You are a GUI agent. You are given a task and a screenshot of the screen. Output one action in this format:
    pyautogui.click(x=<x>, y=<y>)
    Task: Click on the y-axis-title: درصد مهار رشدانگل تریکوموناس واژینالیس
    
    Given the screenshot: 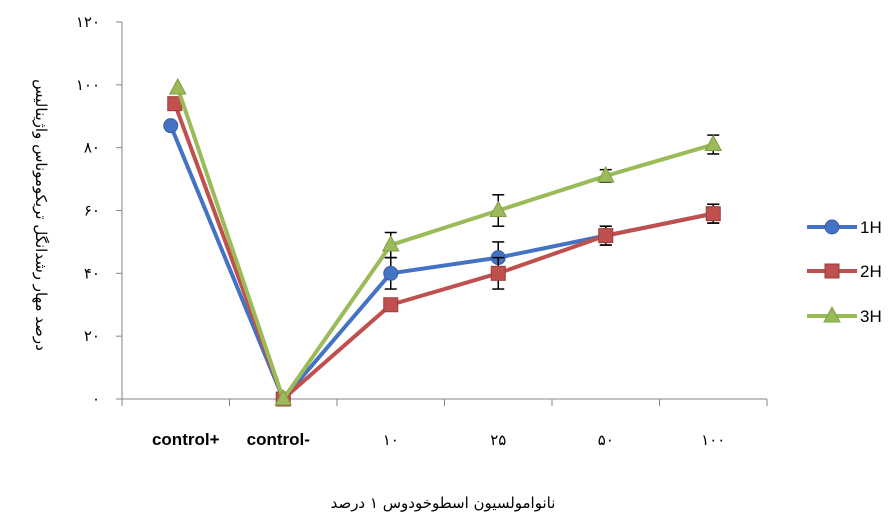 What is the action you would take?
    pyautogui.click(x=41, y=215)
    